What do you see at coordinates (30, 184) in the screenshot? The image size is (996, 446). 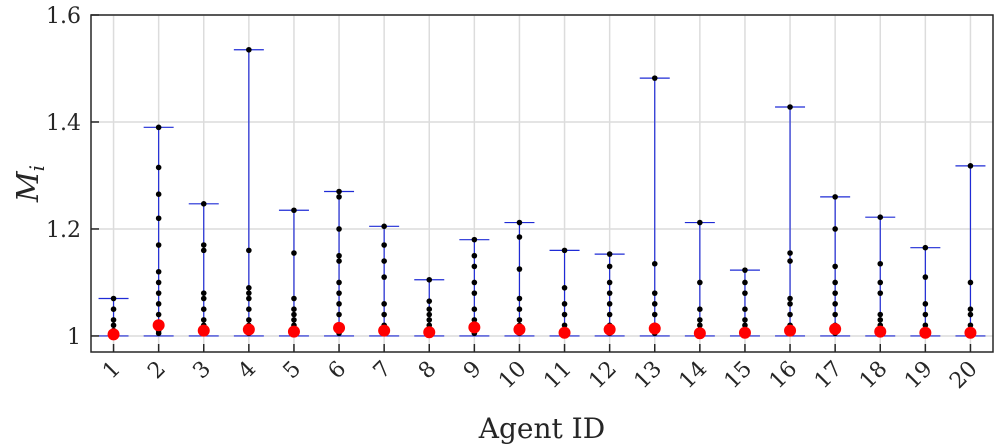 I see `y-axis-title: Mi` at bounding box center [30, 184].